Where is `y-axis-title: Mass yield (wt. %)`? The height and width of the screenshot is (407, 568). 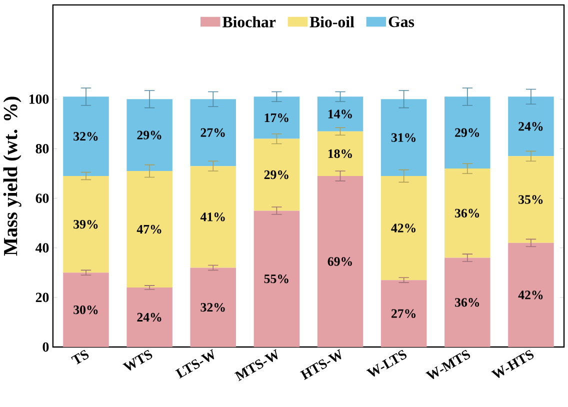
y-axis-title: Mass yield (wt. %) is located at coordinates (12, 176).